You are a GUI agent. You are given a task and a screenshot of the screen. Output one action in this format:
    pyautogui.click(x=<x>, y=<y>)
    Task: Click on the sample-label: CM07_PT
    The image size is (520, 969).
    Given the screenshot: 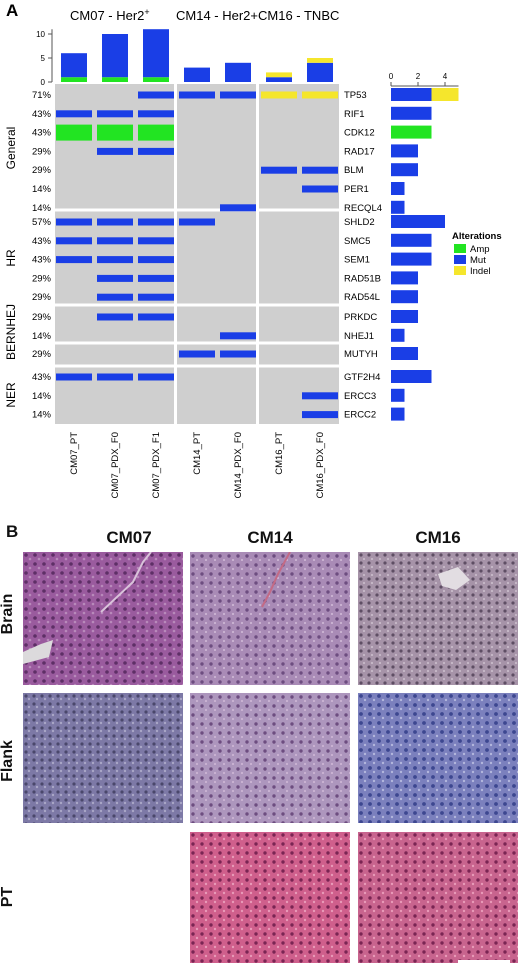 What is the action you would take?
    pyautogui.click(x=74, y=453)
    